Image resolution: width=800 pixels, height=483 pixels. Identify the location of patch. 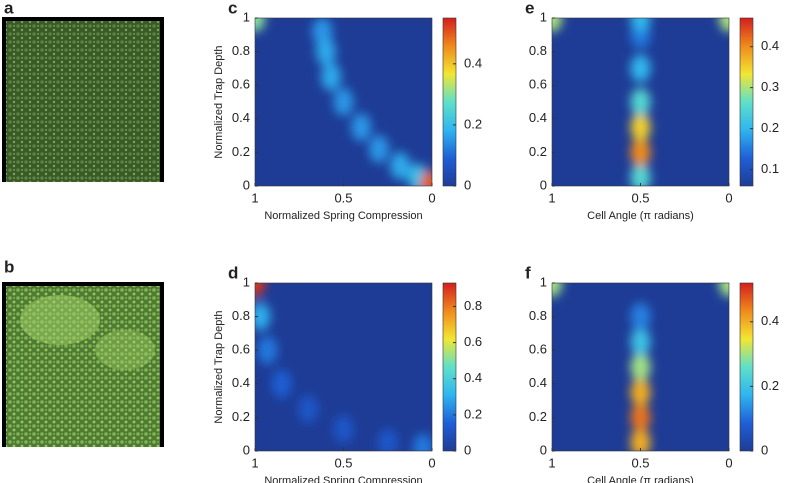
(60, 320).